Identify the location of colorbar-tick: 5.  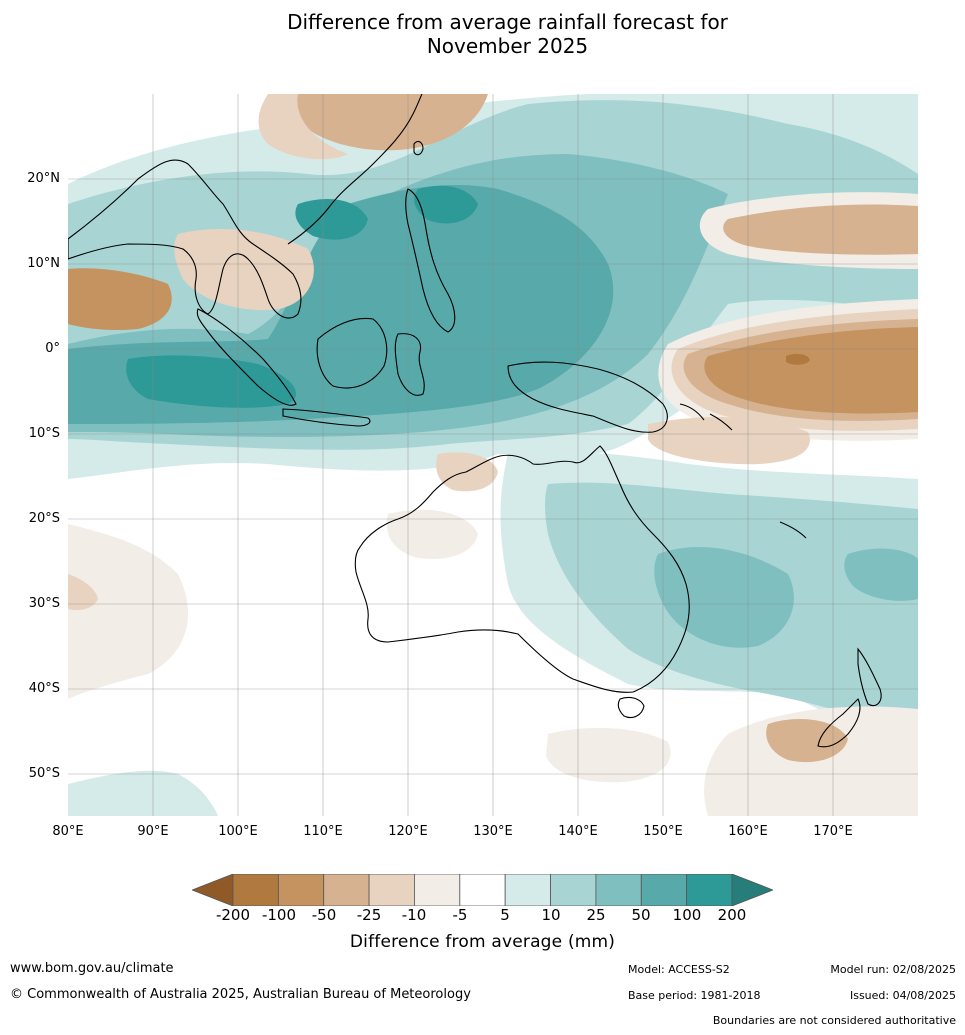
(505, 915).